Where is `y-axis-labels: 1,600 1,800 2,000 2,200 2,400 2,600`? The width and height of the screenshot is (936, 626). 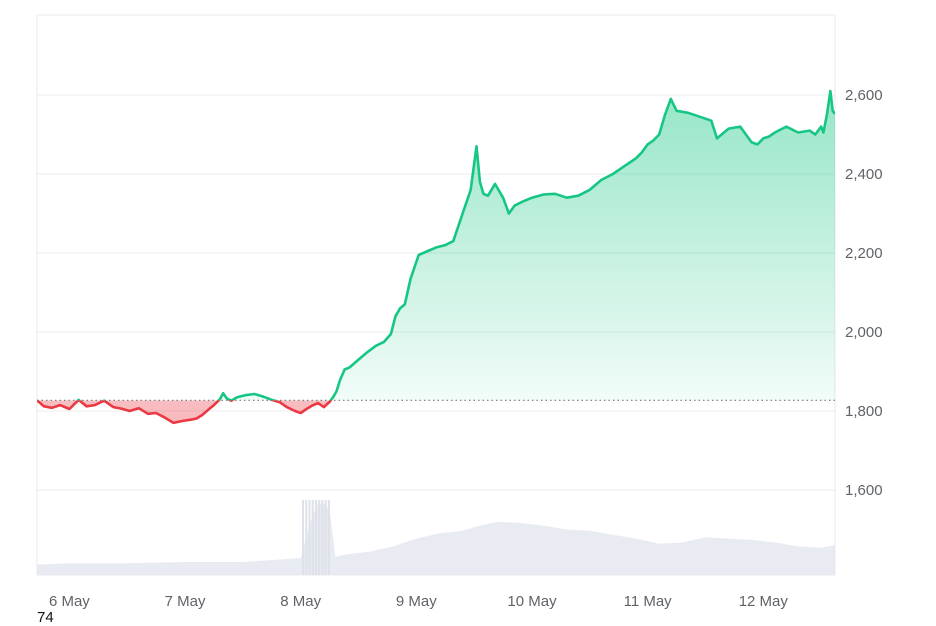
y-axis-labels: 1,600 1,800 2,000 2,200 2,400 2,600 is located at coordinates (864, 293).